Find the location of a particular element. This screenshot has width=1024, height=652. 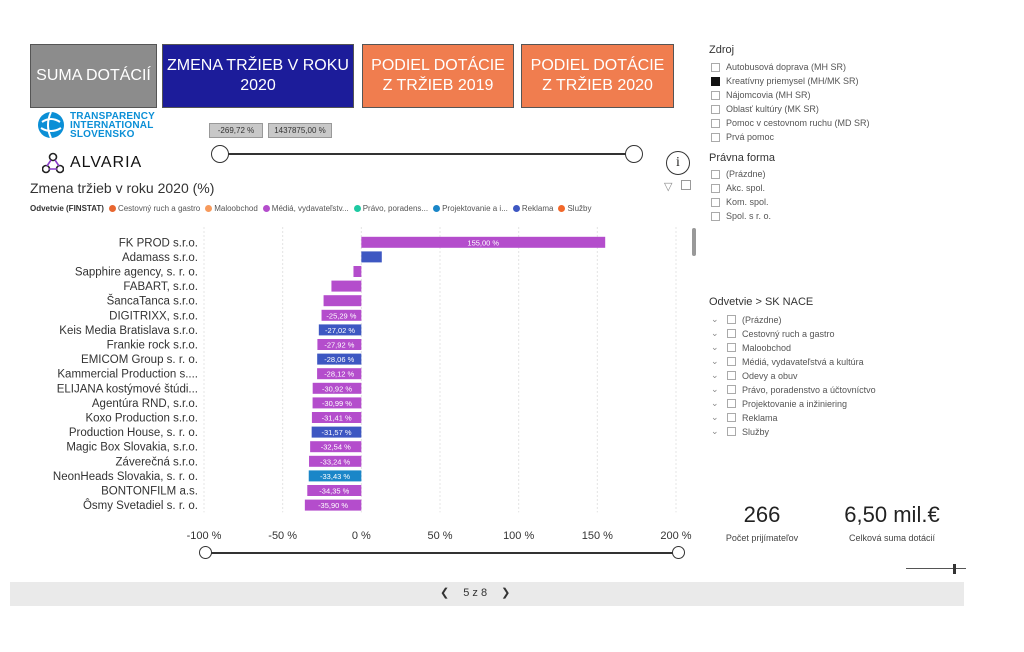

category-label: Magic Box Slovakia, s.r.o. is located at coordinates (132, 448).